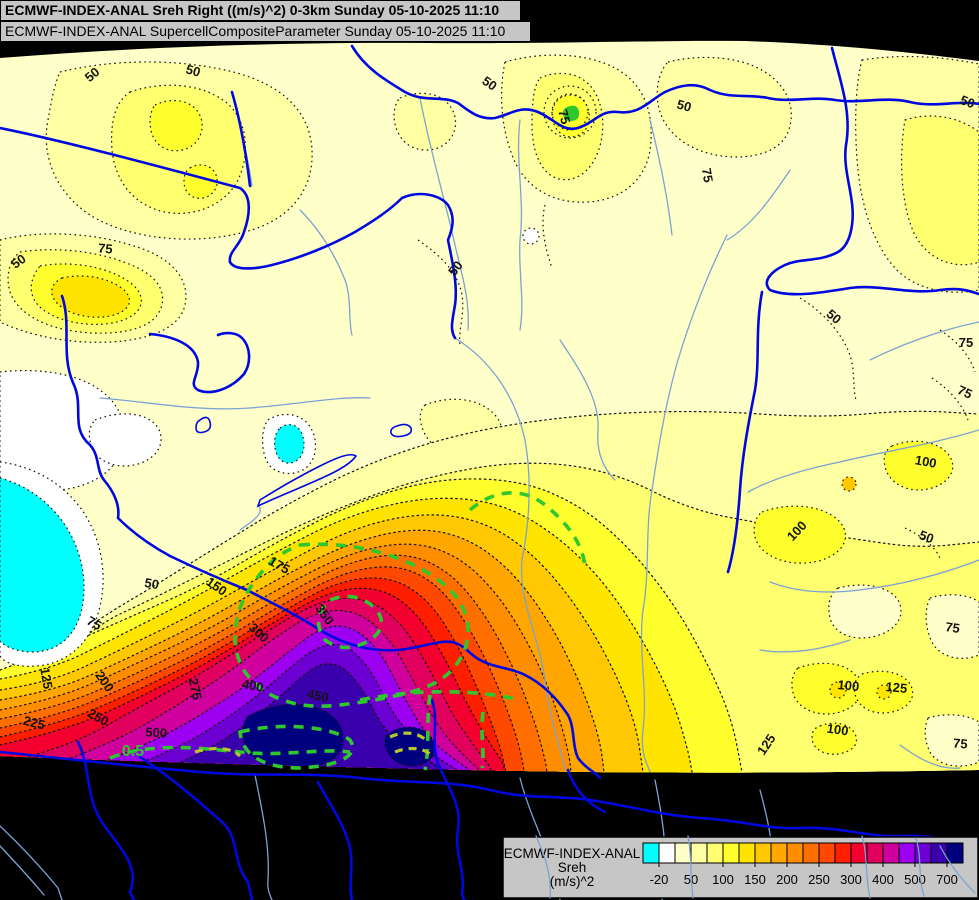  I want to click on legend-parameter: Sreh, so click(572, 867).